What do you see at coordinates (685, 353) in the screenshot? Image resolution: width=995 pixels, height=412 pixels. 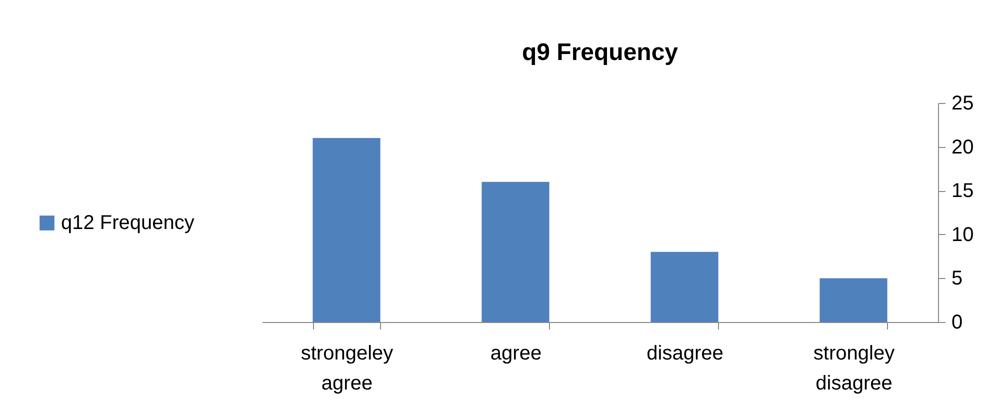 I see `x-tick-label: disagree` at bounding box center [685, 353].